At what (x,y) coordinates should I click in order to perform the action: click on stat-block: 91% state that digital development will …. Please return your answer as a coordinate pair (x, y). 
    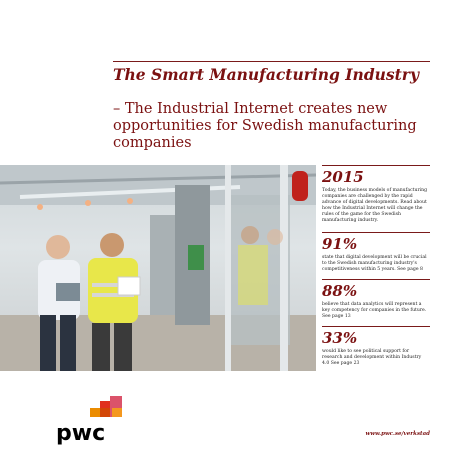
    Looking at the image, I should click on (376, 255).